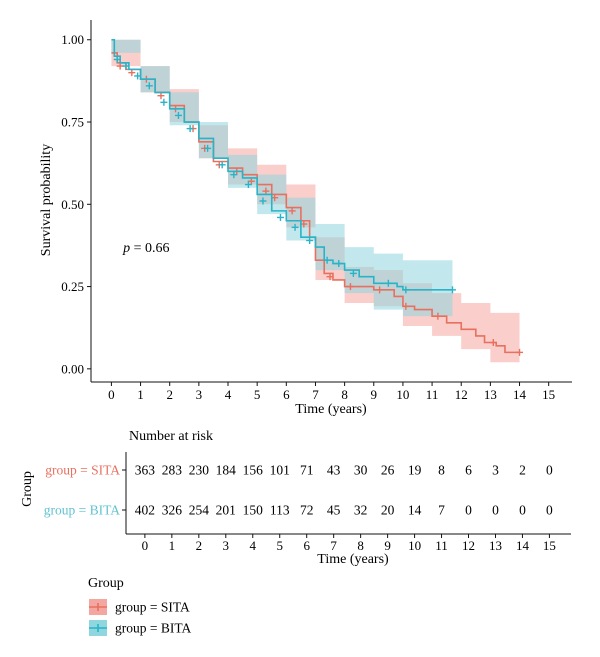 The height and width of the screenshot is (657, 600). I want to click on risk-row-label: group = BITA, so click(82, 510).